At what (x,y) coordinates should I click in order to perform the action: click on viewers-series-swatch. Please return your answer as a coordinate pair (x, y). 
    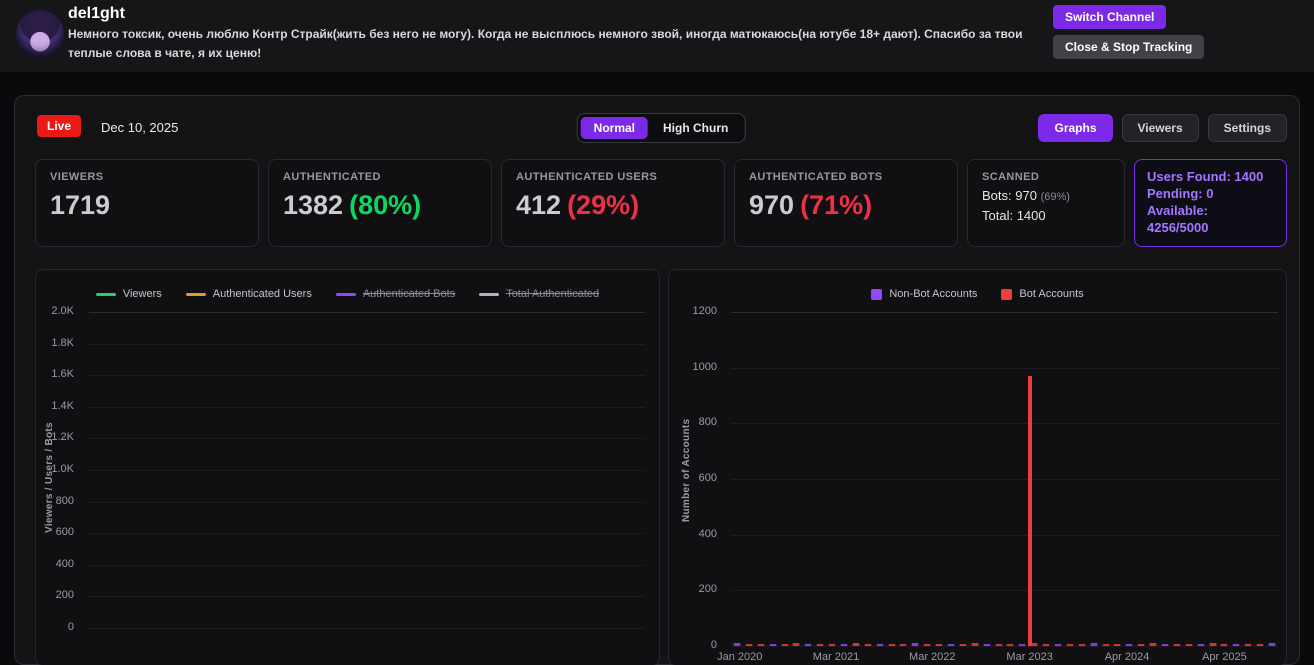
    Looking at the image, I should click on (105, 294).